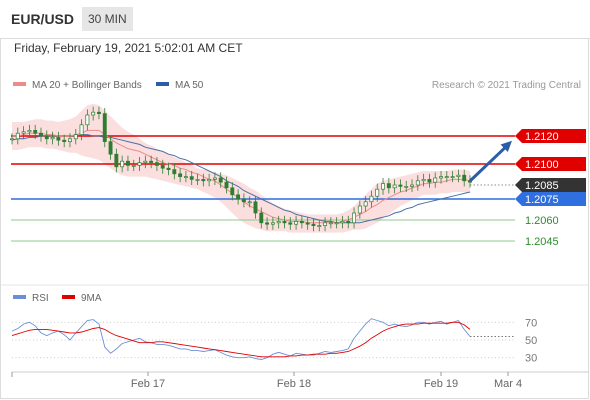  Describe the element at coordinates (40, 298) in the screenshot. I see `legend-rsi-label: RSI` at that location.